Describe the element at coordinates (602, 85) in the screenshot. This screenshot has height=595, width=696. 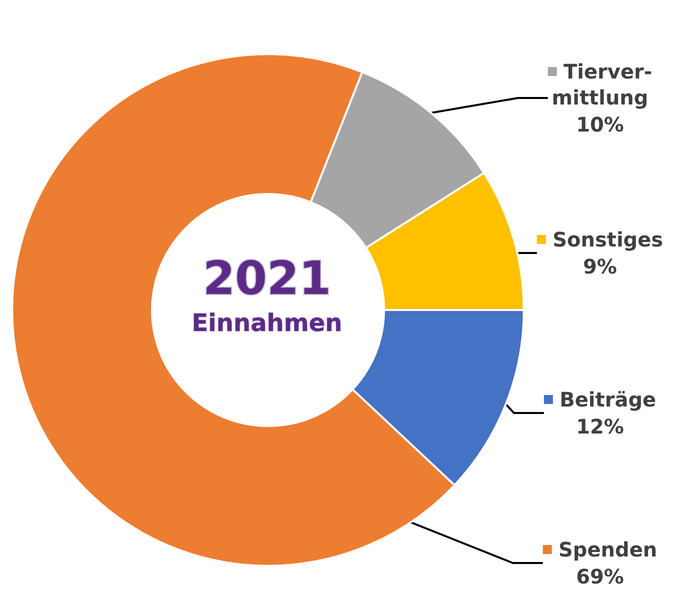
I see `legend-label: Tierver- mittlung` at that location.